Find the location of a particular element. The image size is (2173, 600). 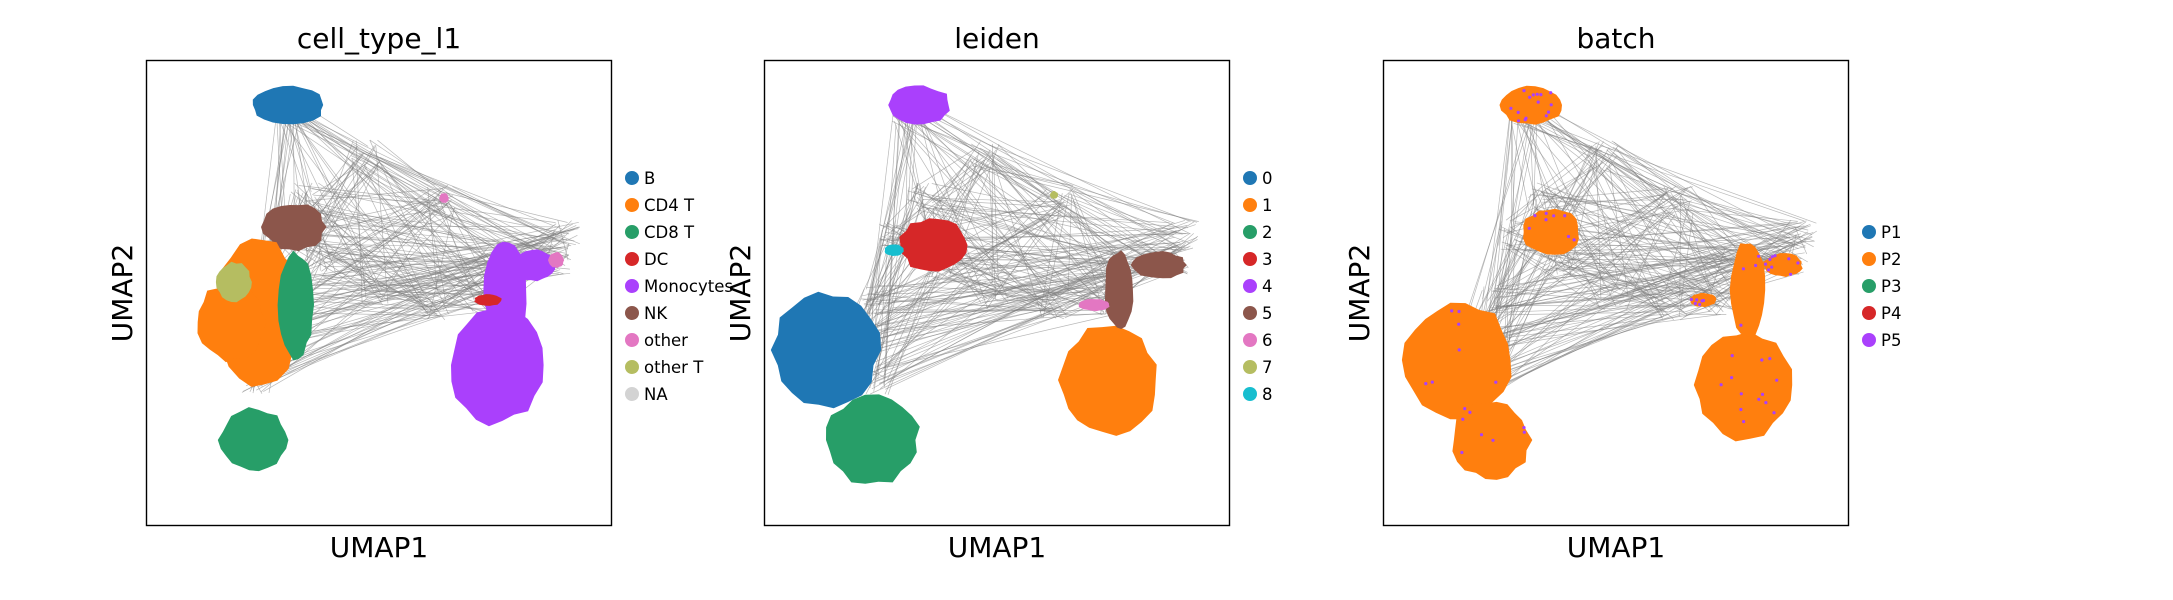

legend-item: 7 is located at coordinates (1258, 367).